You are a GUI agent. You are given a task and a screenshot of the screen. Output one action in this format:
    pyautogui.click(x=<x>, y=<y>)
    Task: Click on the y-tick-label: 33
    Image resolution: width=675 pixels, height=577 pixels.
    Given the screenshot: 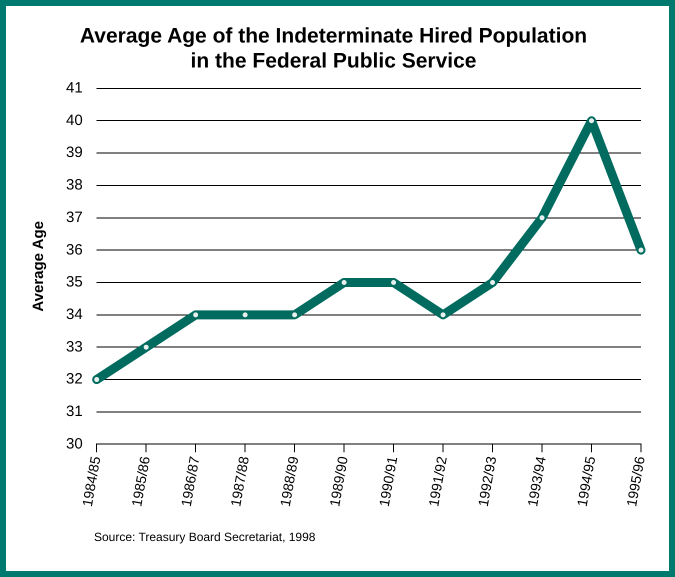 What is the action you would take?
    pyautogui.click(x=74, y=347)
    